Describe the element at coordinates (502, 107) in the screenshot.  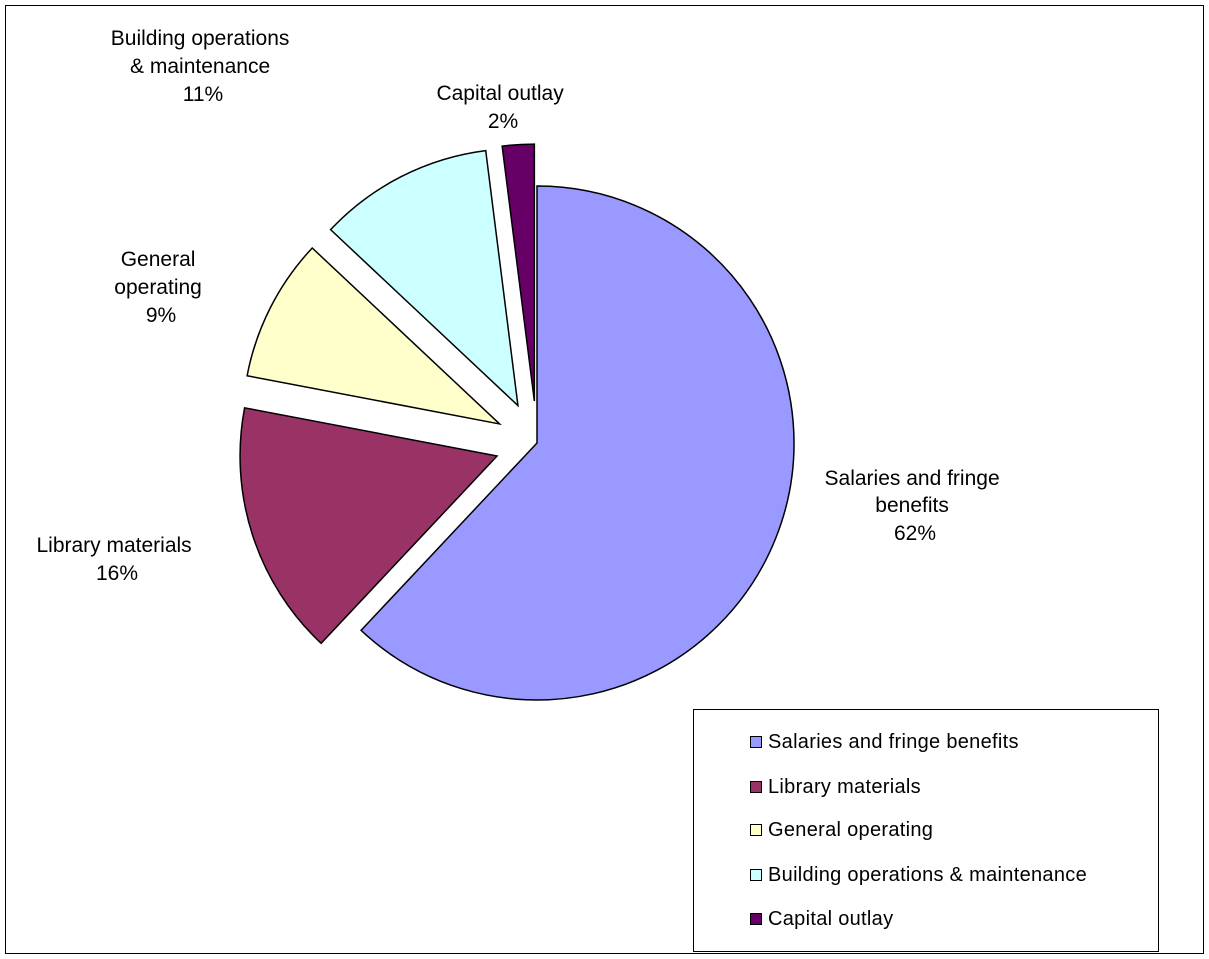
I see `label-capital: Capital outlay 2%` at that location.